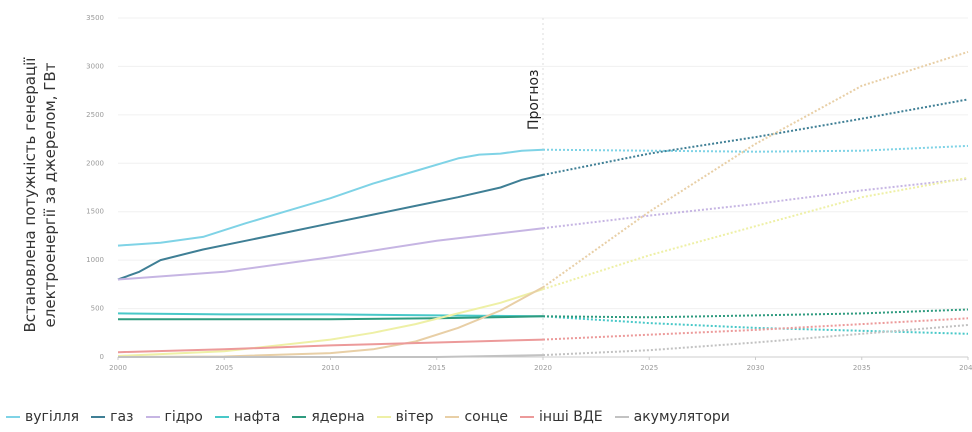 This screenshot has width=972, height=432. I want to click on x-tick-2035: 2035, so click(862, 368).